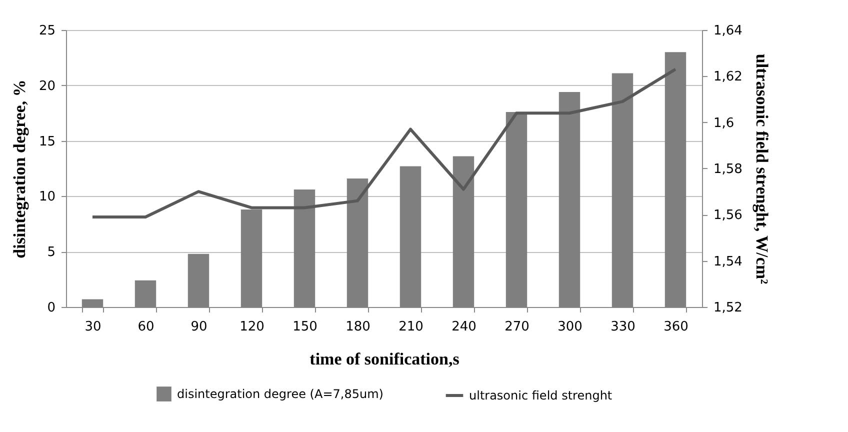 This screenshot has width=848, height=432. What do you see at coordinates (411, 327) in the screenshot?
I see `x-tick-label: 210` at bounding box center [411, 327].